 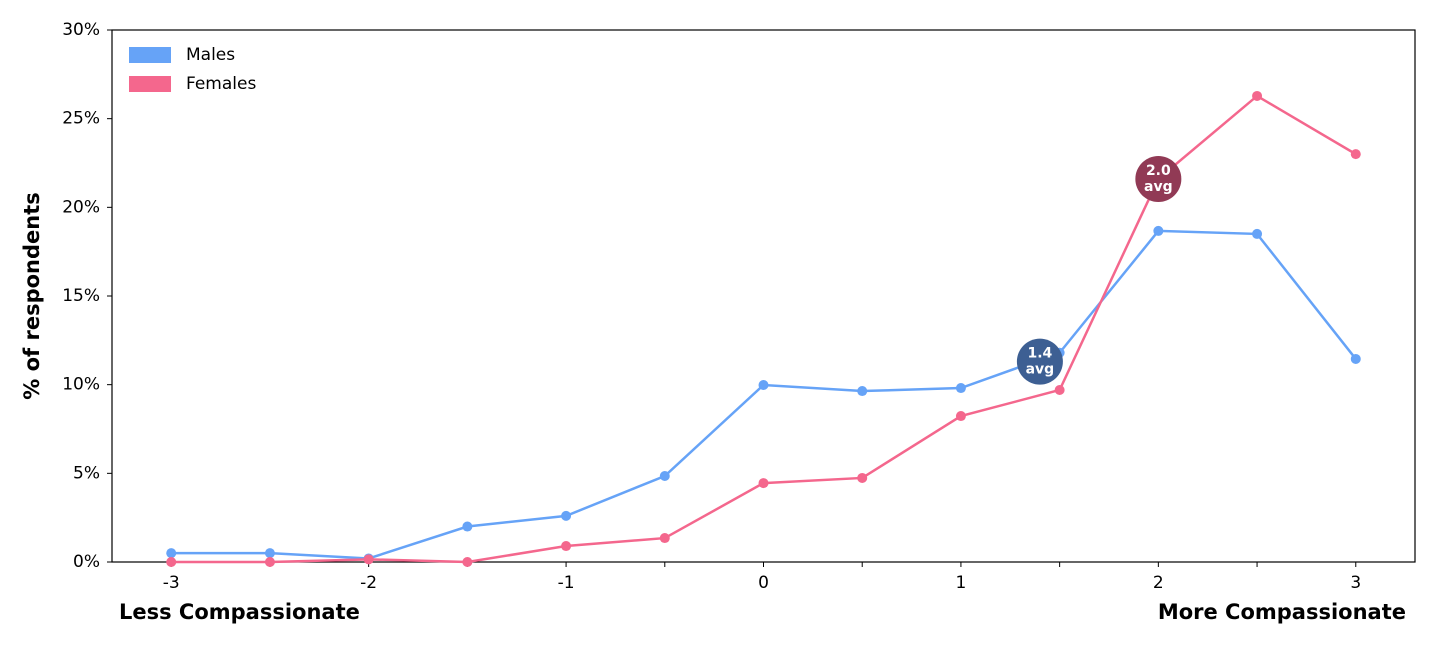 What do you see at coordinates (32, 296) in the screenshot?
I see `y-axis-label: % of respondents` at bounding box center [32, 296].